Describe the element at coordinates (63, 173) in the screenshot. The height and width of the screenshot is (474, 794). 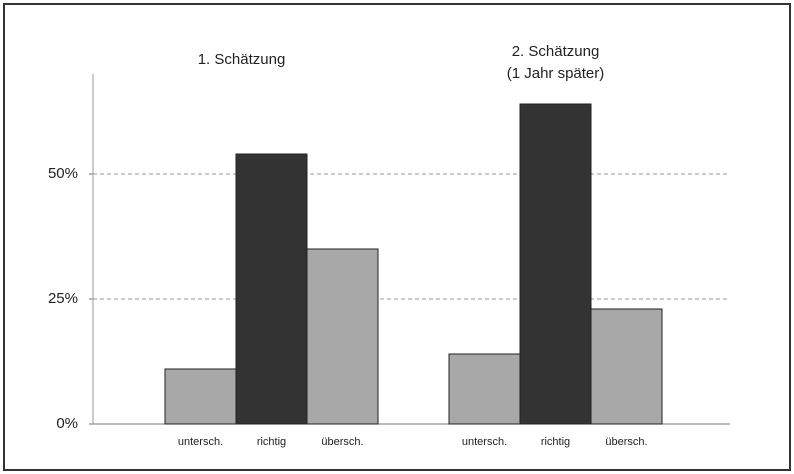
I see `y-tick-label: 50%` at that location.